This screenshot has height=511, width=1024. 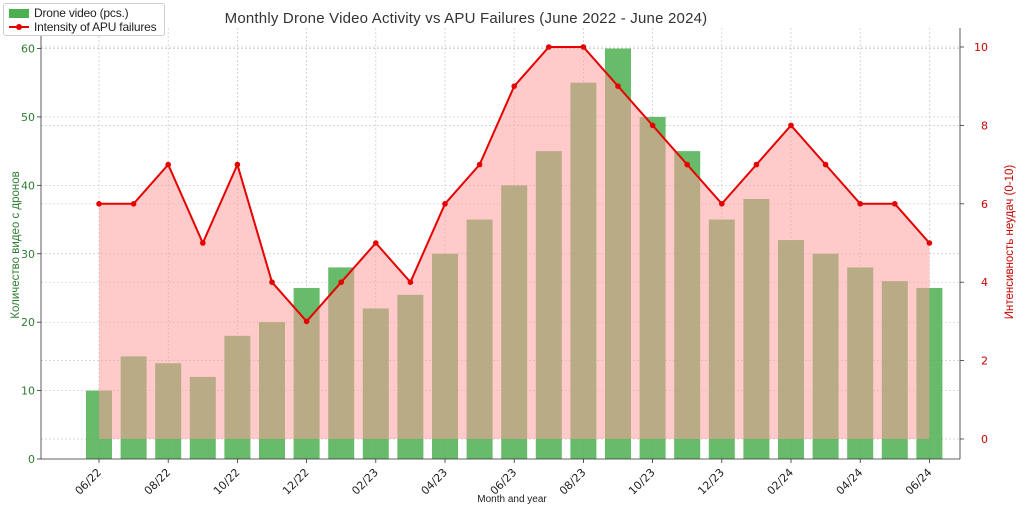 I want to click on right-tick-label: 2, so click(x=984, y=361).